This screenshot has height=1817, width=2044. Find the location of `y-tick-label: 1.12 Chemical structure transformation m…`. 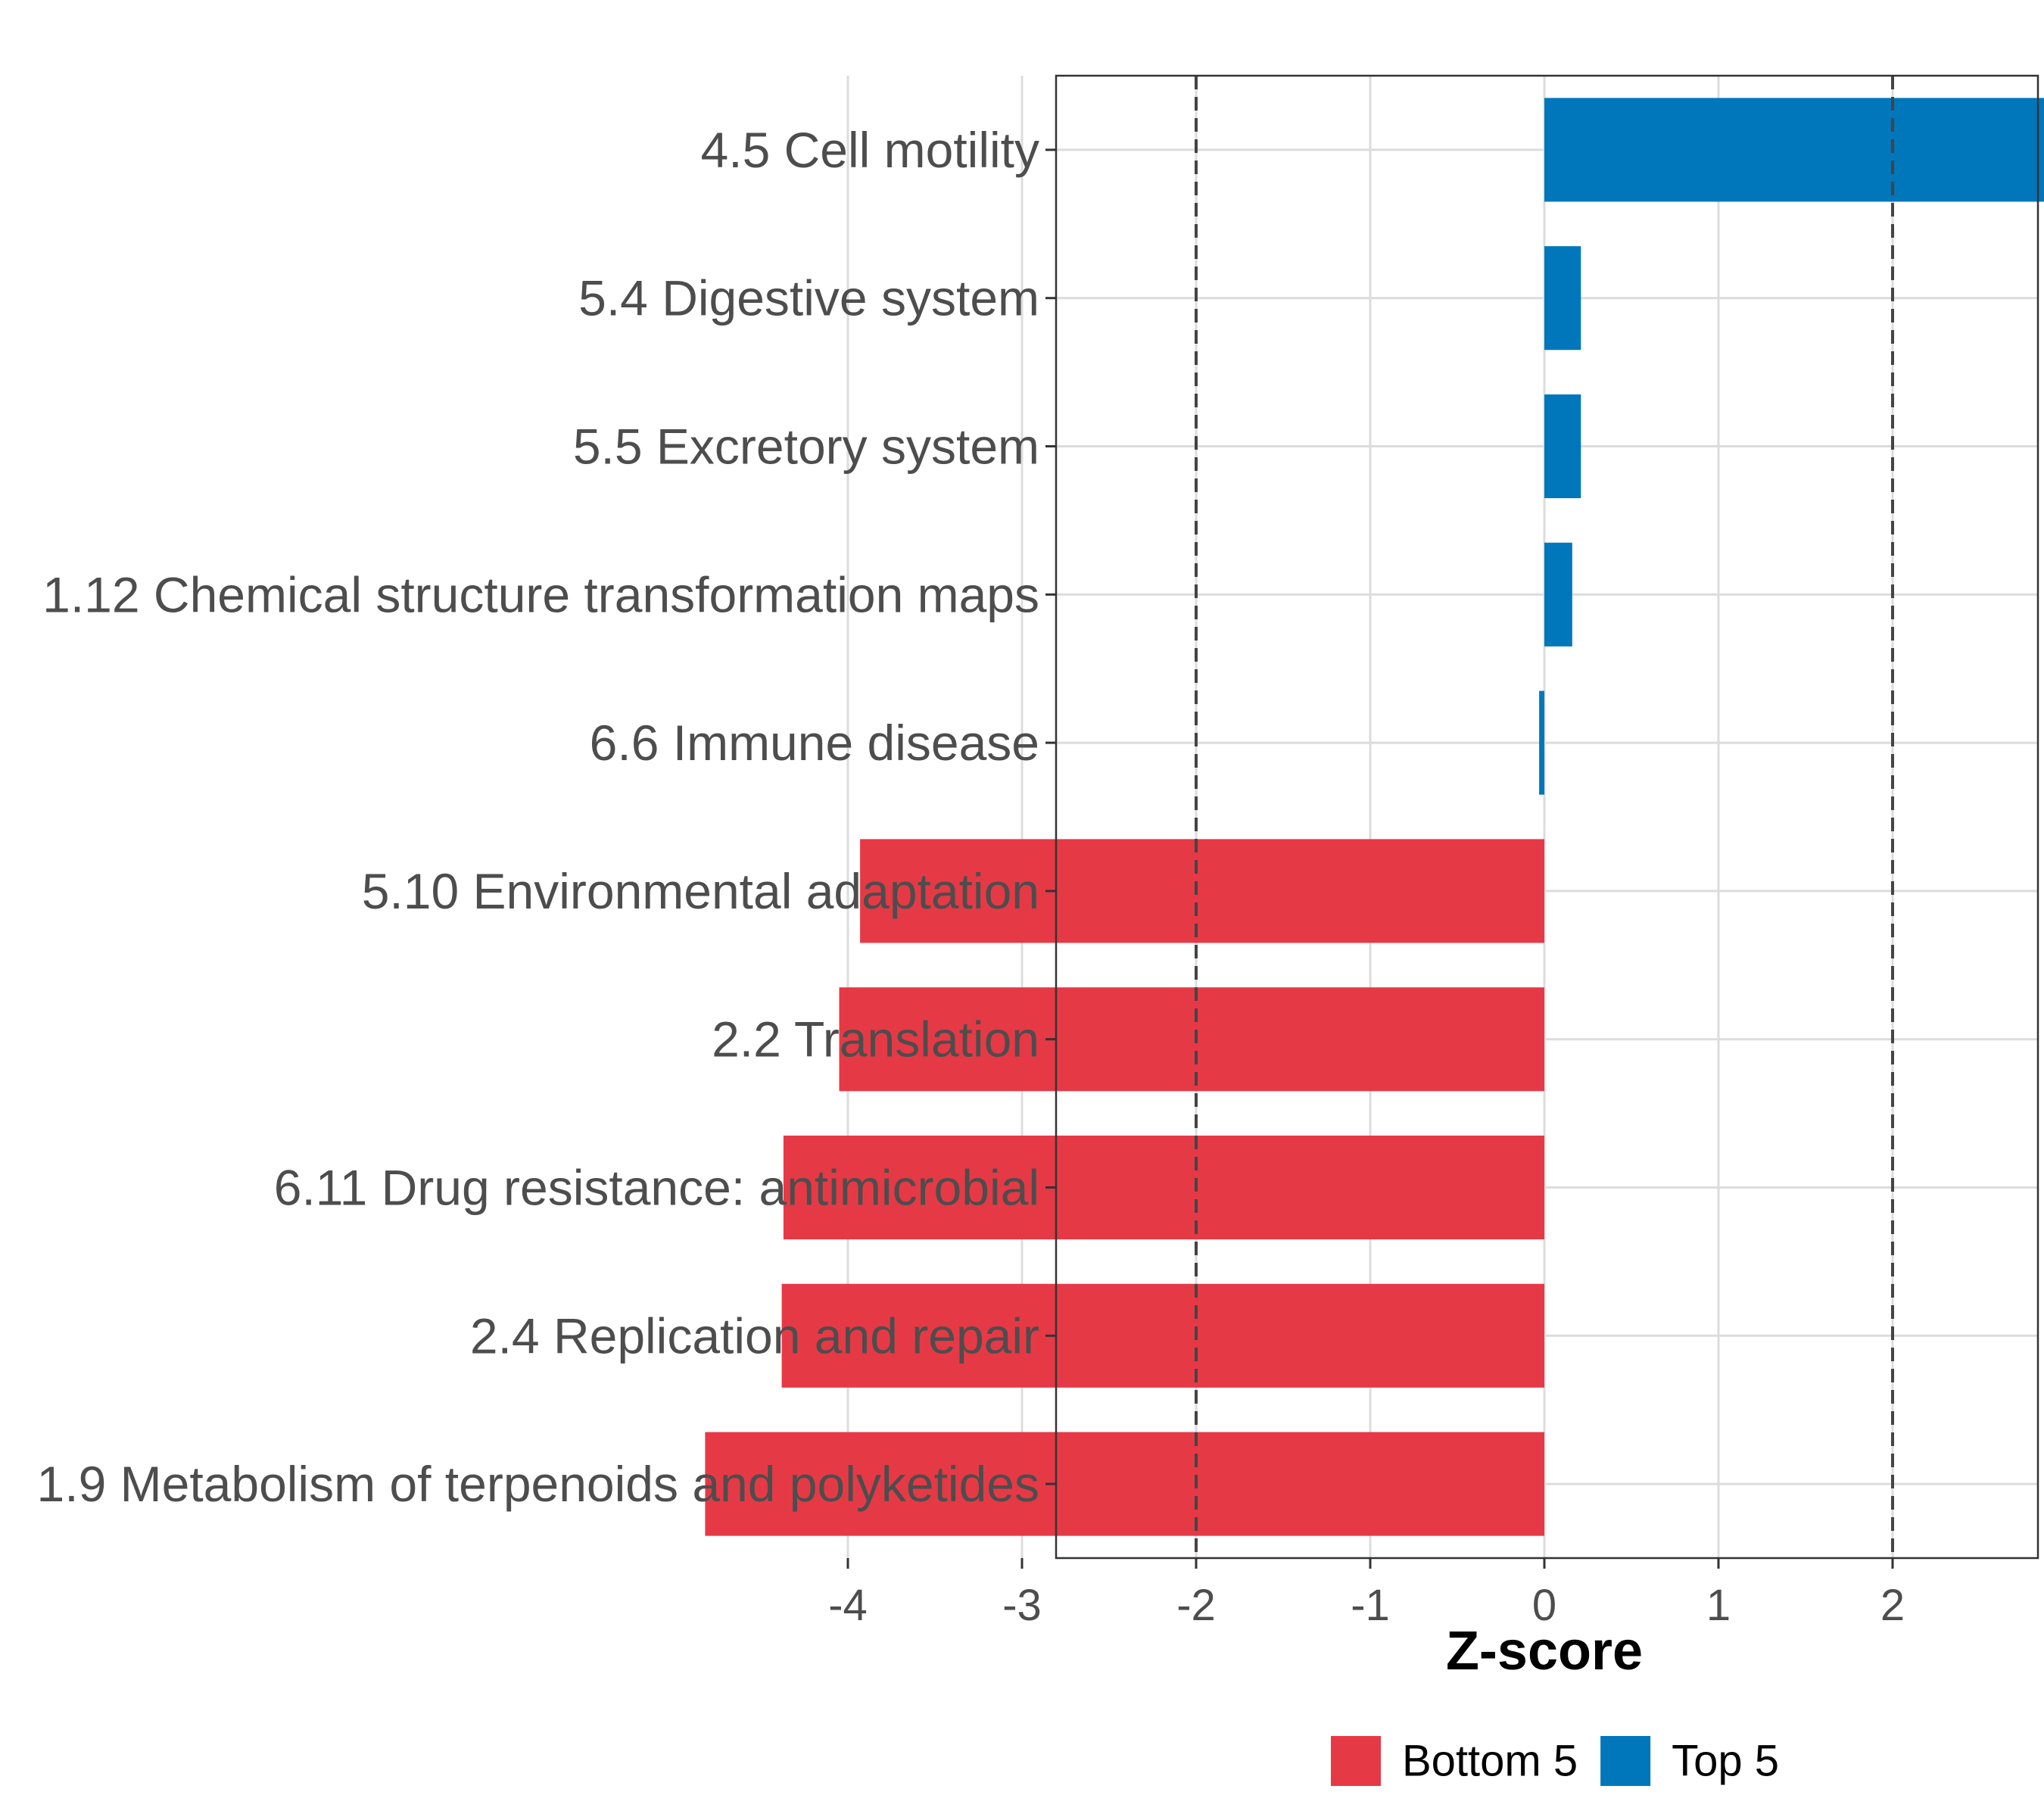

y-tick-label: 1.12 Chemical structure transformation m… is located at coordinates (540, 594).